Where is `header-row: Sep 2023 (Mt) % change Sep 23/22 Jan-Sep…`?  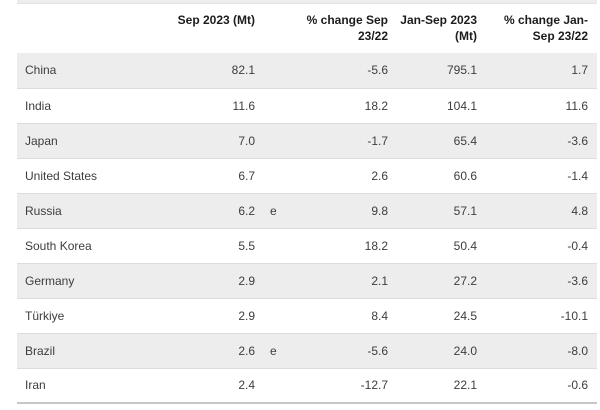
header-row: Sep 2023 (Mt) % change Sep 23/22 Jan-Sep… is located at coordinates (307, 29).